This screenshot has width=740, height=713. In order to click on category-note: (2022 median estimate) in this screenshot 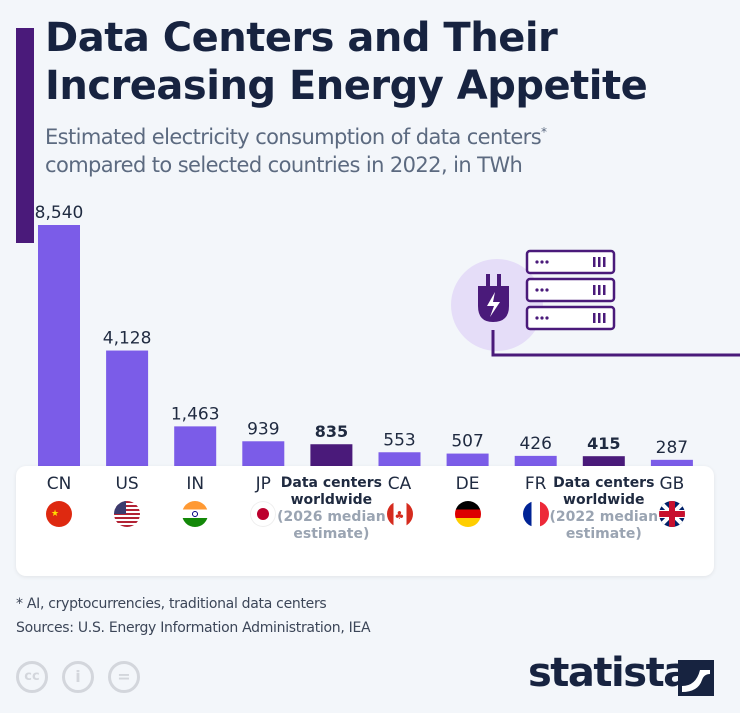, I will do `click(604, 525)`.